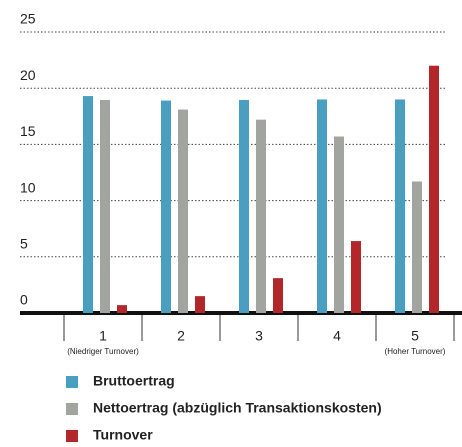 The height and width of the screenshot is (447, 462). I want to click on x-tick-label: 5, so click(415, 336).